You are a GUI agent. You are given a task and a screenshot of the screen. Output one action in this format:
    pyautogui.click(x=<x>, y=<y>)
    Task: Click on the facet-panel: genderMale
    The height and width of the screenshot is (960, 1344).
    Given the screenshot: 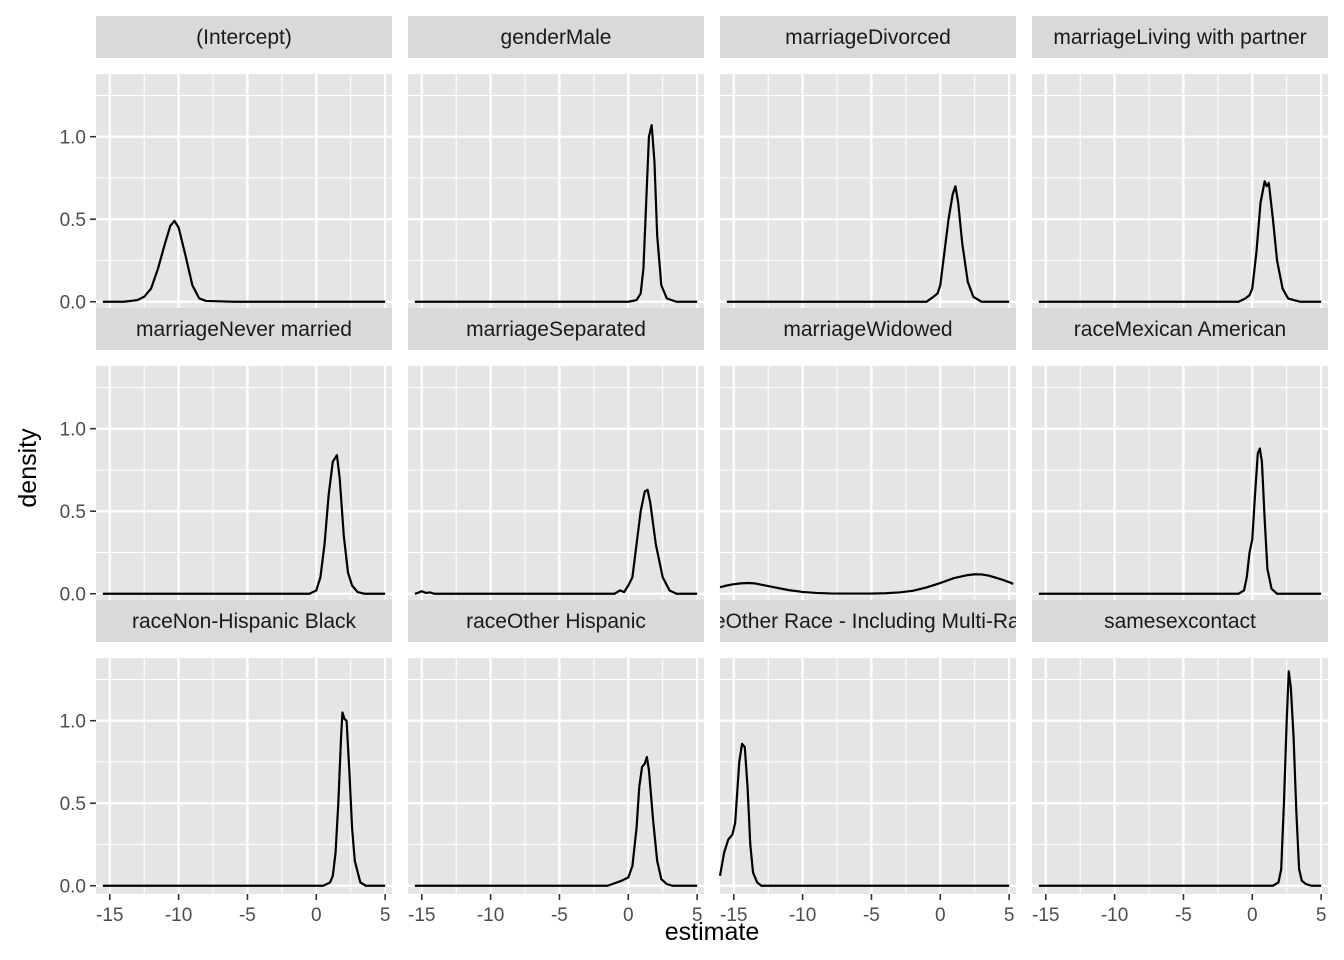 What is the action you would take?
    pyautogui.click(x=556, y=163)
    